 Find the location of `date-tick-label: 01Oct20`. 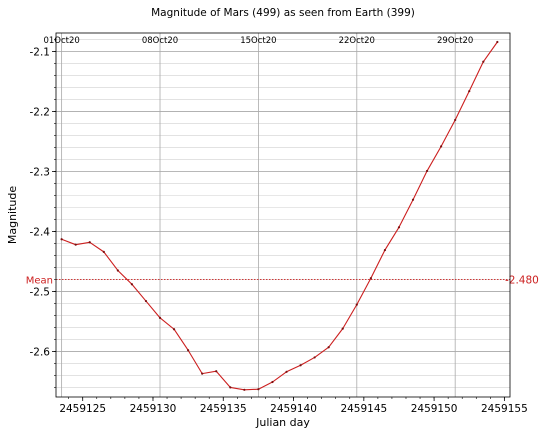

date-tick-label: 01Oct20 is located at coordinates (61, 41).